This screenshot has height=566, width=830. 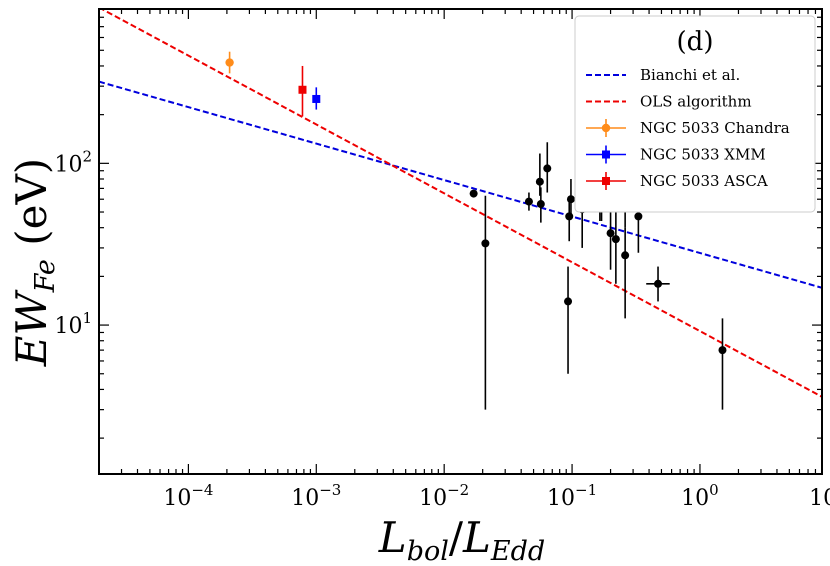 I want to click on legend-label: NGC 5033 XMM, so click(x=703, y=155).